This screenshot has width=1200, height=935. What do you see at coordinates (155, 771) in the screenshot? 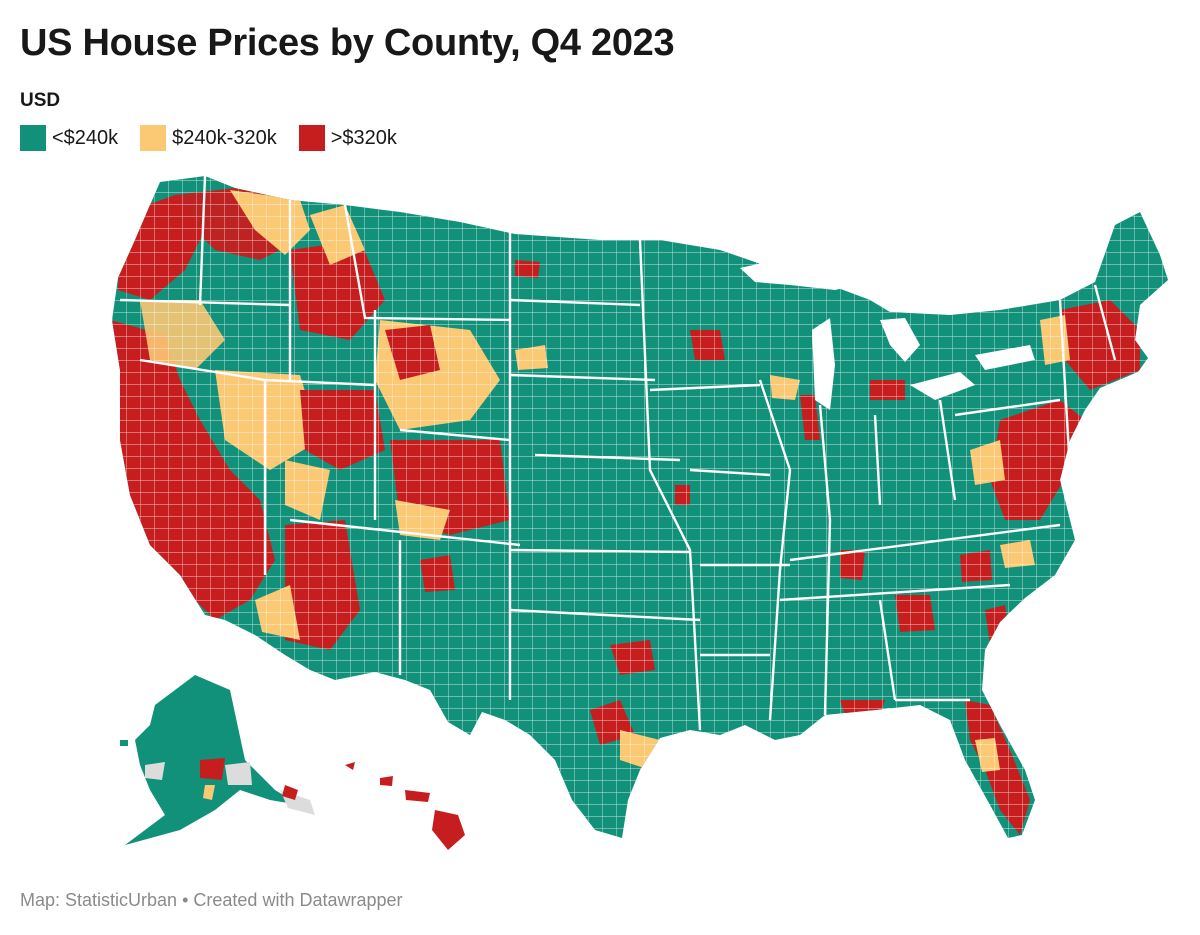
I see `alaska-no-data-west` at bounding box center [155, 771].